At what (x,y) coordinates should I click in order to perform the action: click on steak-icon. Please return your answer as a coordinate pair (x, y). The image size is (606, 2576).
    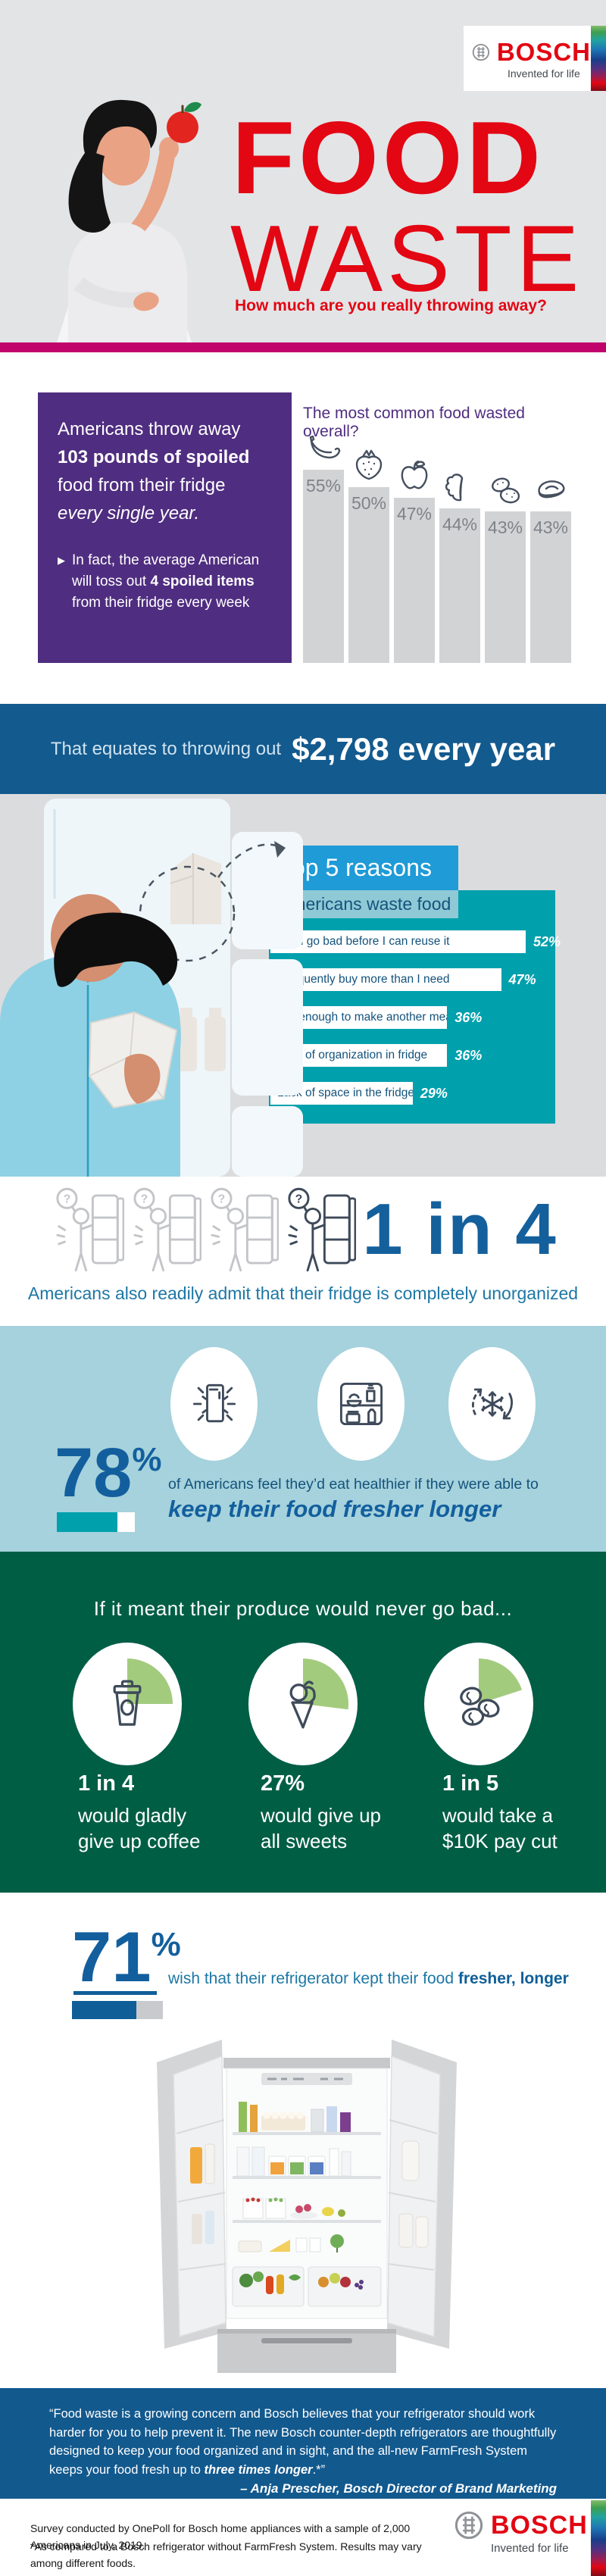
    Looking at the image, I should click on (551, 489).